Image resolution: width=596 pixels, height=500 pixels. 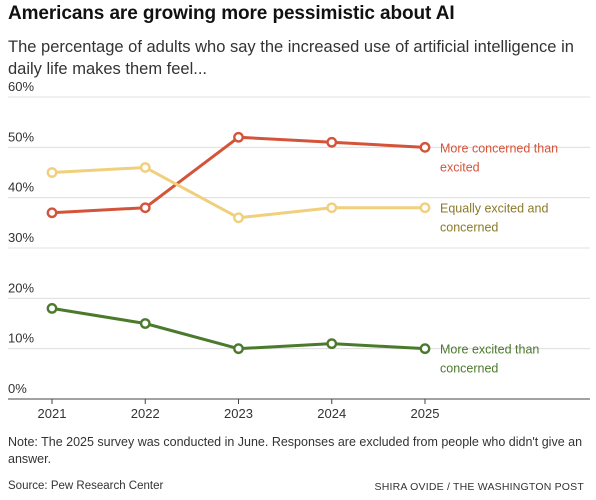 I want to click on series-label: More concerned than excited, so click(x=499, y=157).